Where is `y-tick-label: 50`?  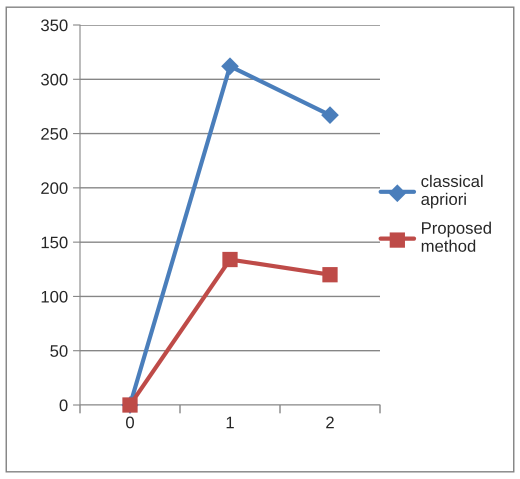 y-tick-label: 50 is located at coordinates (59, 351).